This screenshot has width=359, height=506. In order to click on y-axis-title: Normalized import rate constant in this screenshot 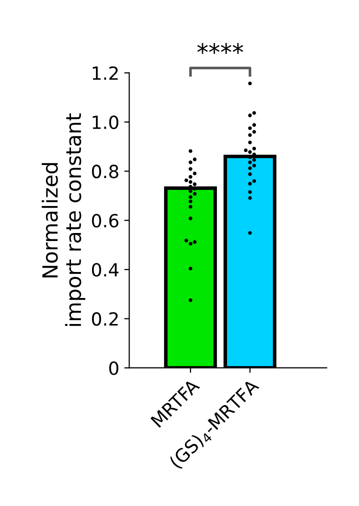, I will do `click(64, 219)`.